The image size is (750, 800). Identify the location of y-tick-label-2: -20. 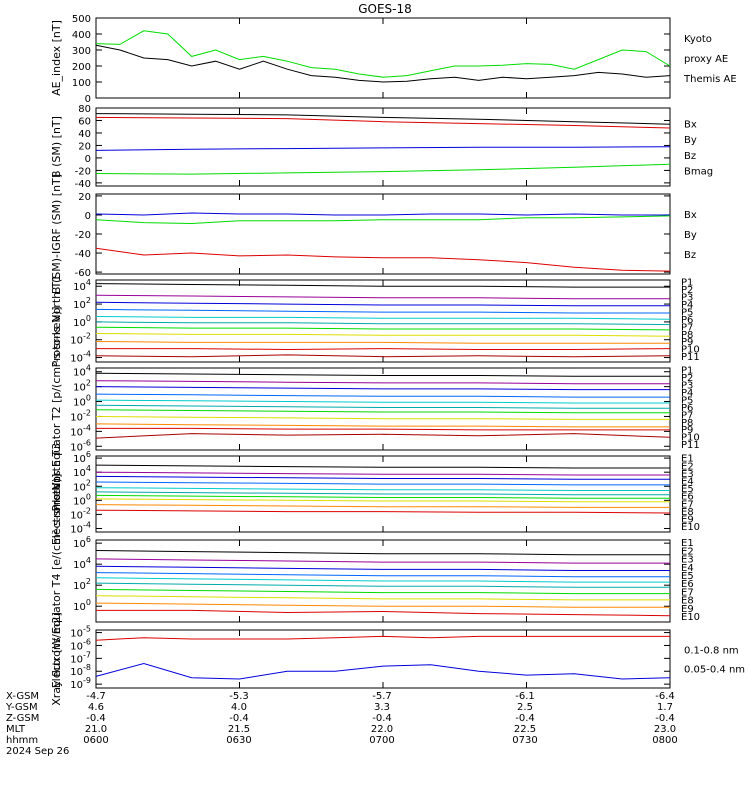
(83, 235).